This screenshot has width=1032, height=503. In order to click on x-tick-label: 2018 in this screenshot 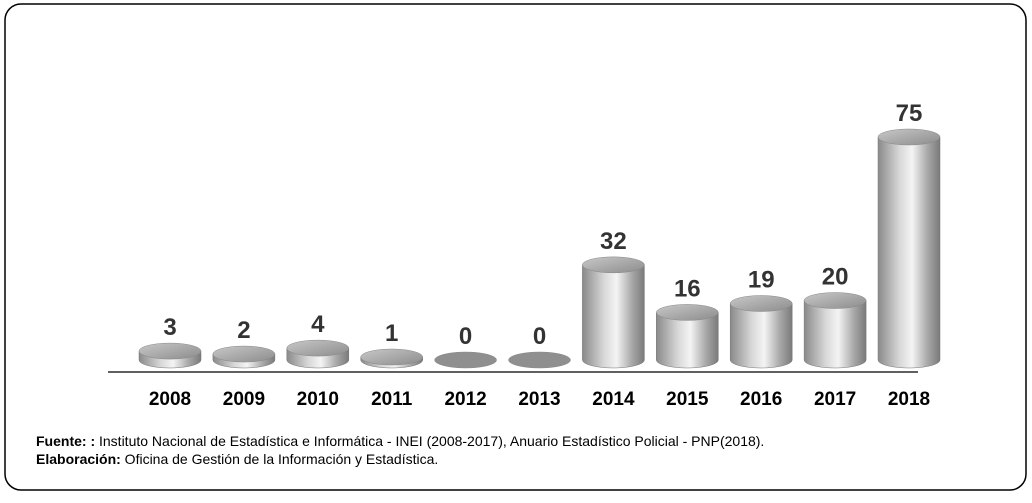, I will do `click(909, 399)`.